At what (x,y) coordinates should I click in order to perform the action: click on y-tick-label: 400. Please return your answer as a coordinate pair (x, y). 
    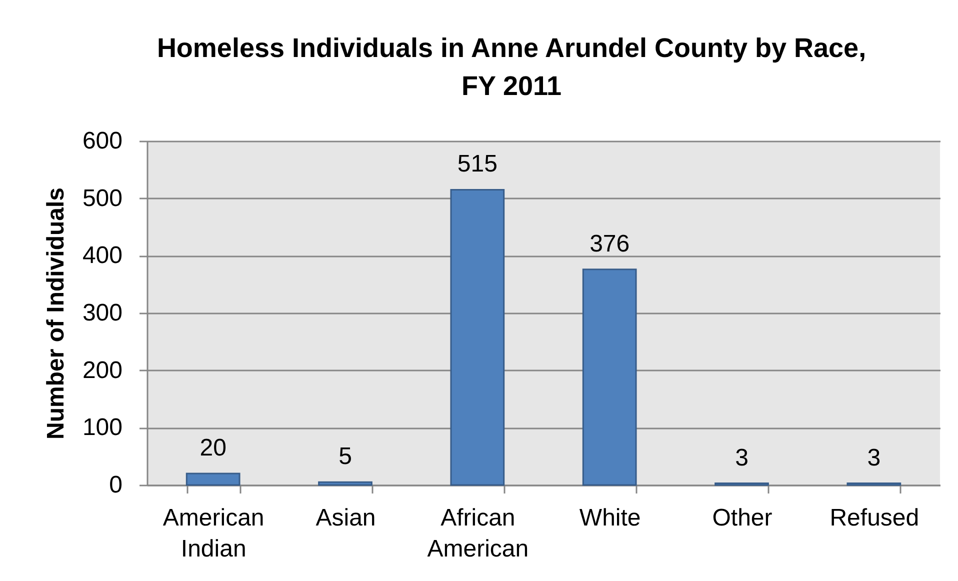
    Looking at the image, I should click on (102, 256).